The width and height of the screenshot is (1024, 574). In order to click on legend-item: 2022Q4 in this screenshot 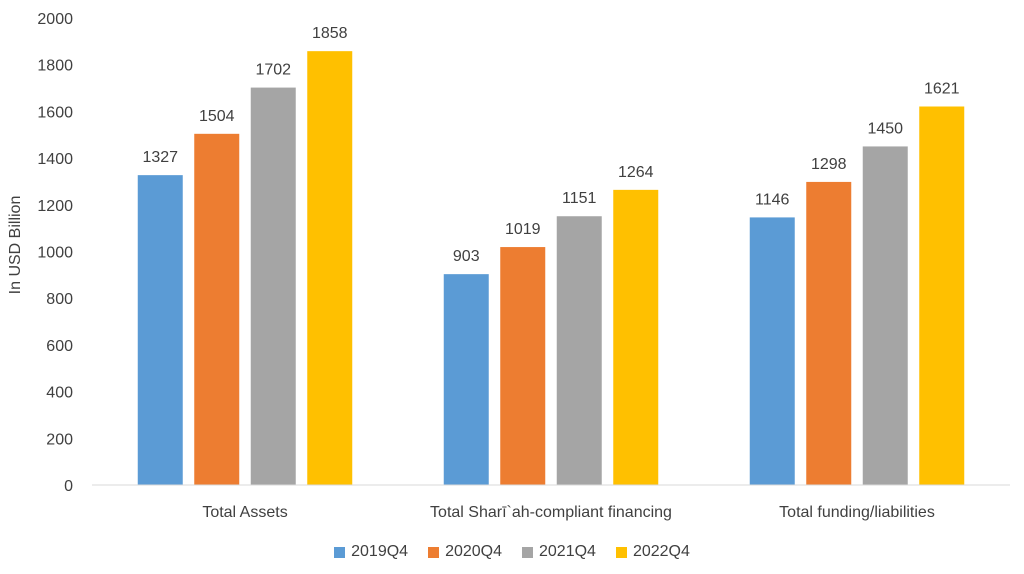, I will do `click(652, 552)`.